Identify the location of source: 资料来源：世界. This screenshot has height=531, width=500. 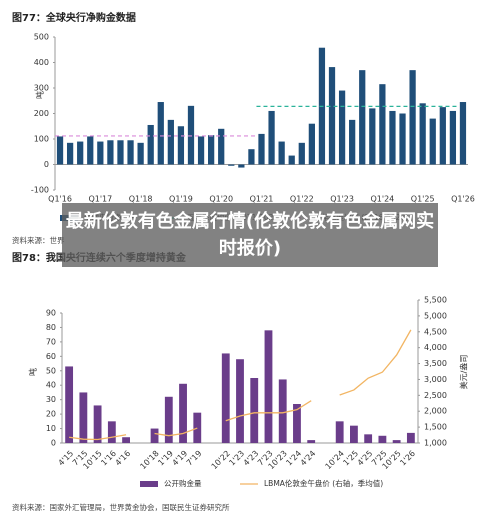
(38, 240).